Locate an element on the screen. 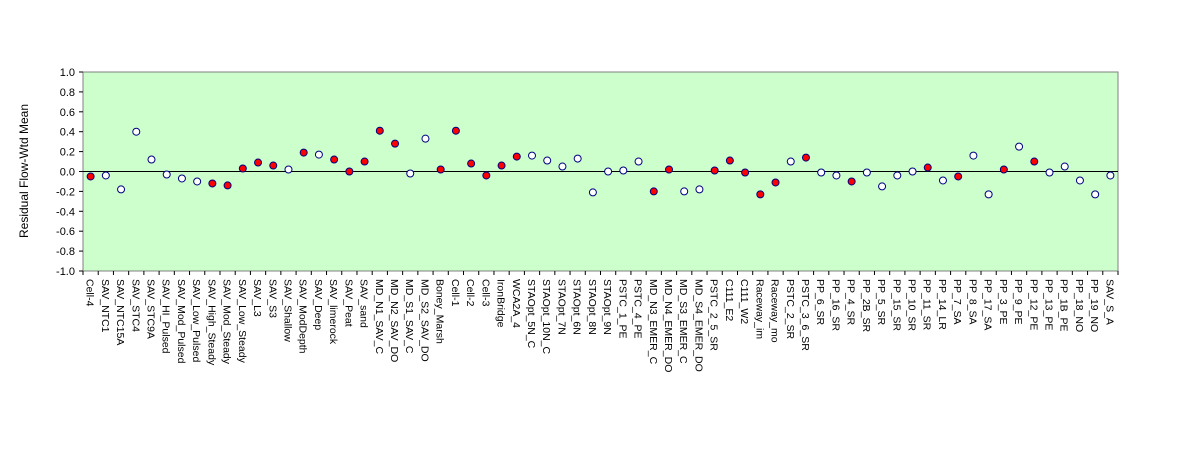  x-tick-label: SAV_HI_Pulsed is located at coordinates (166, 316).